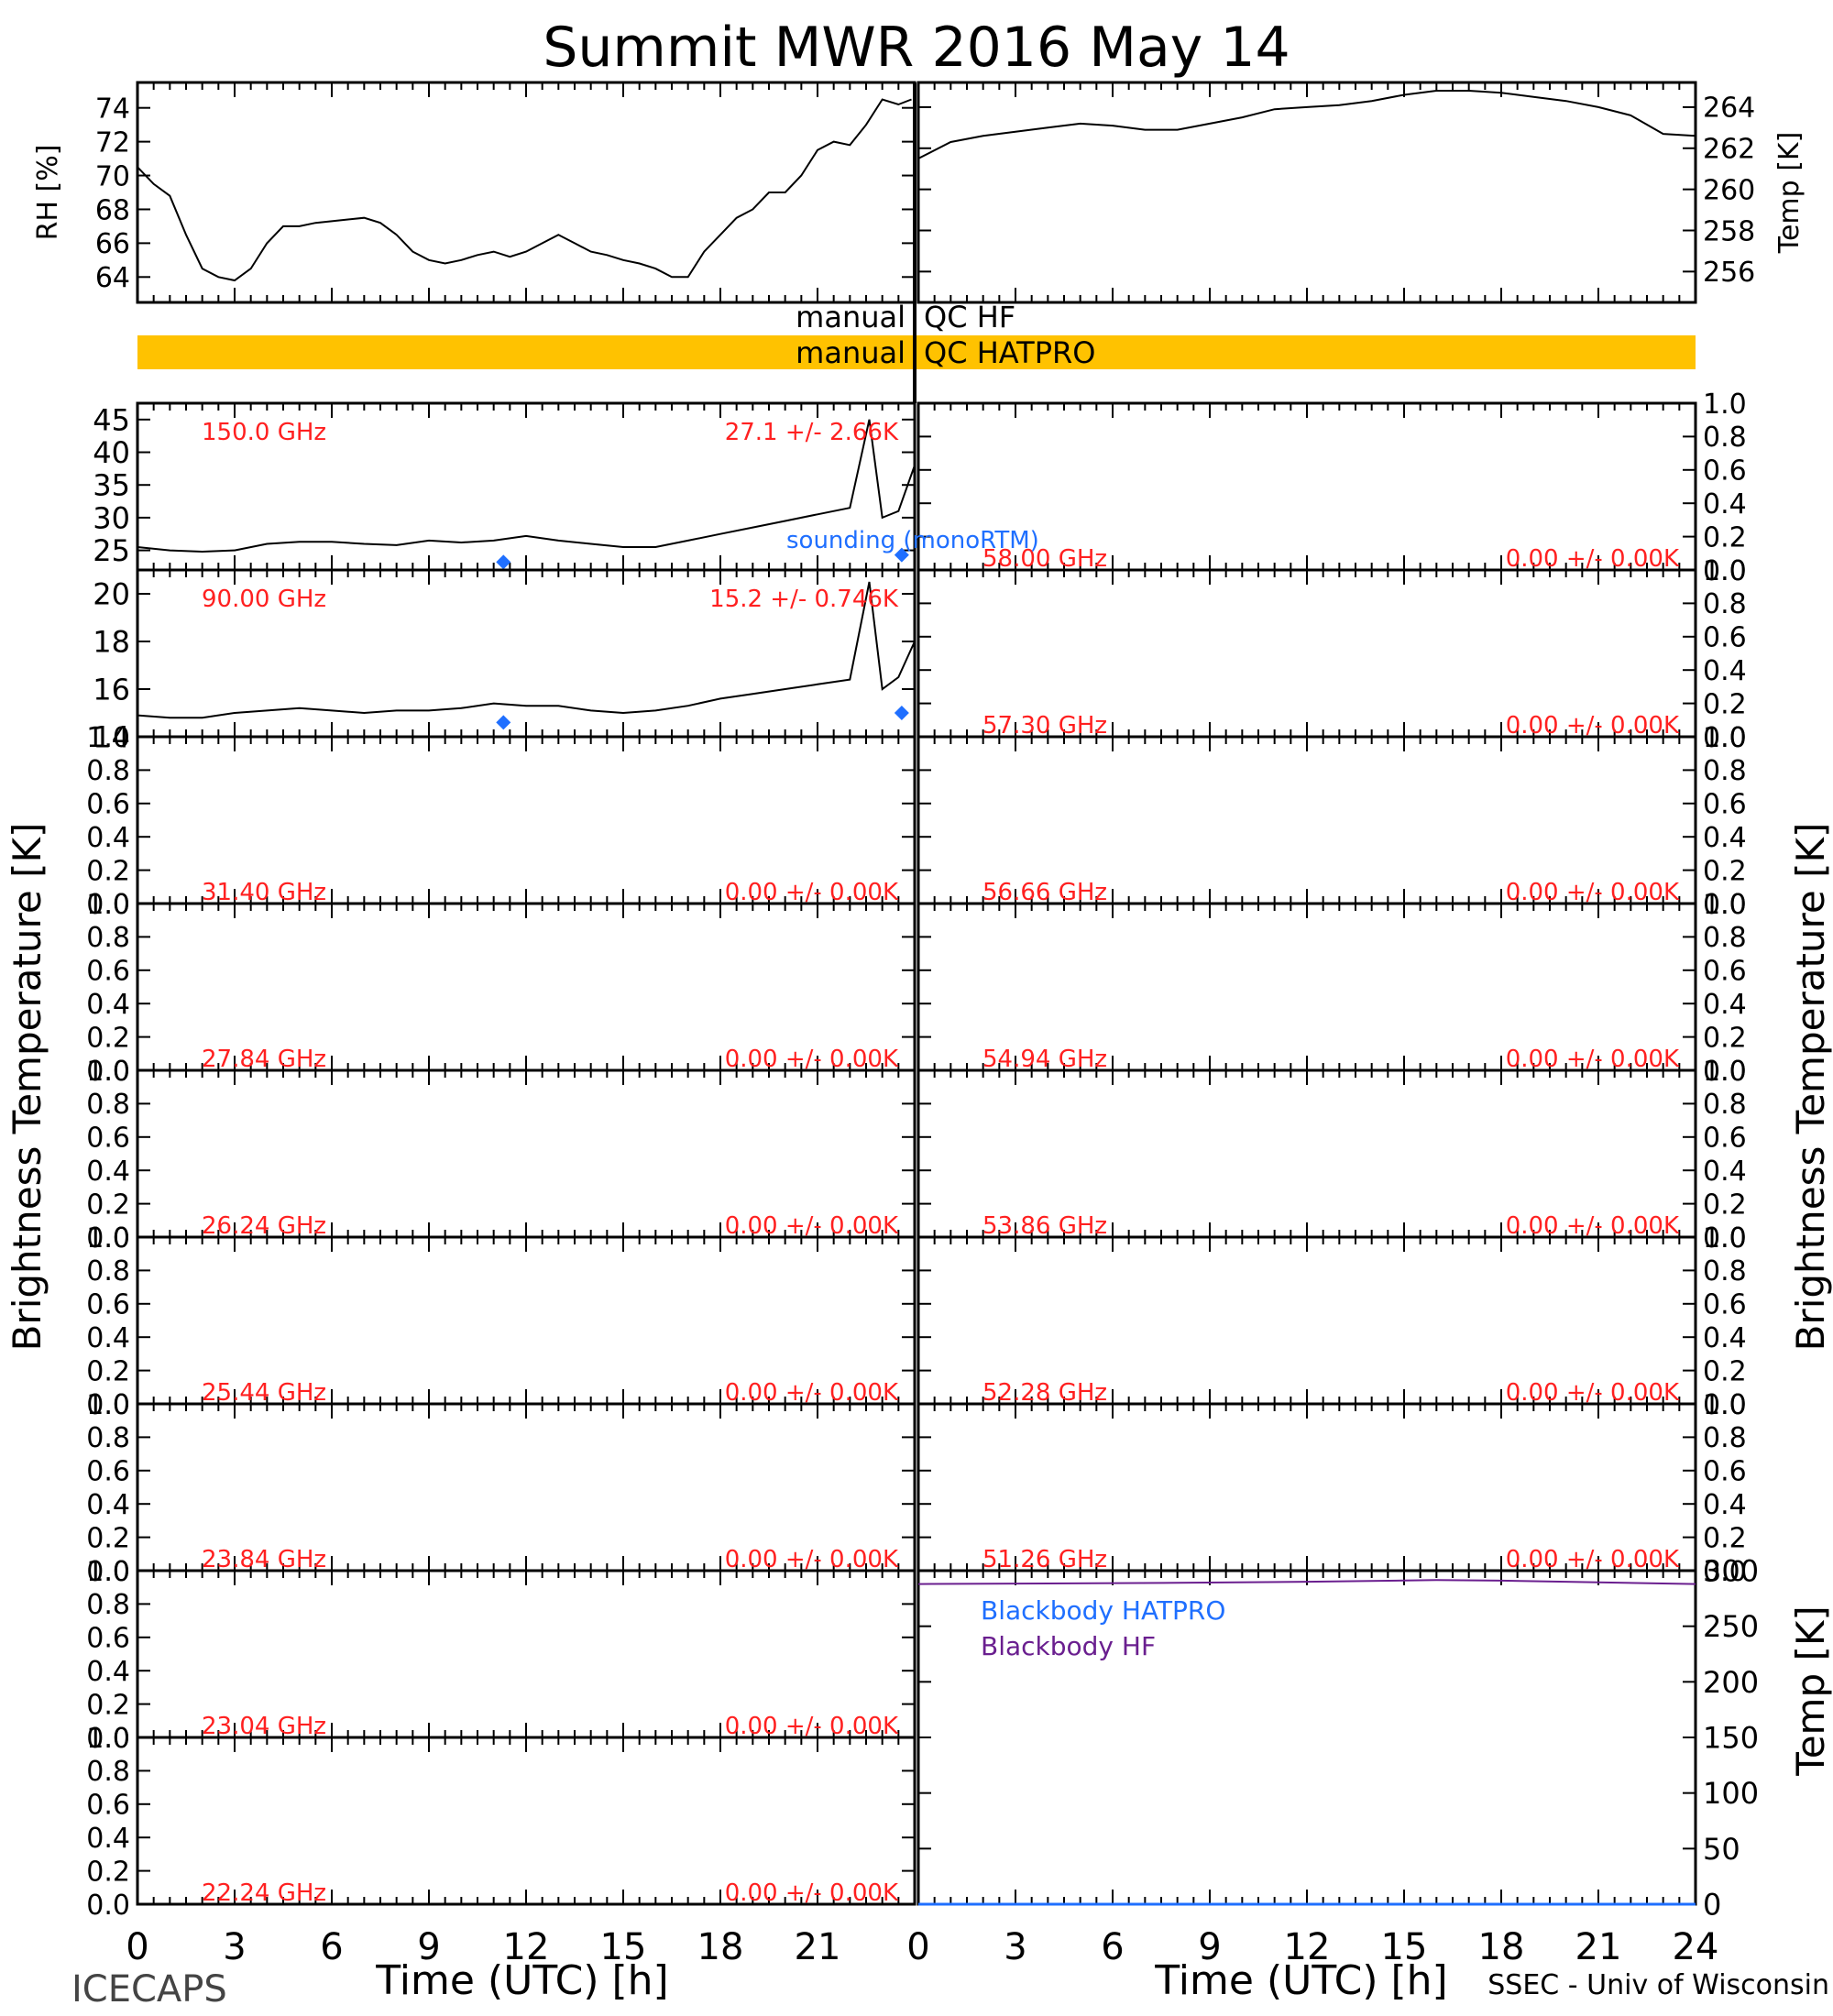  Describe the element at coordinates (112, 109) in the screenshot. I see `y-tick-label: 74` at that location.